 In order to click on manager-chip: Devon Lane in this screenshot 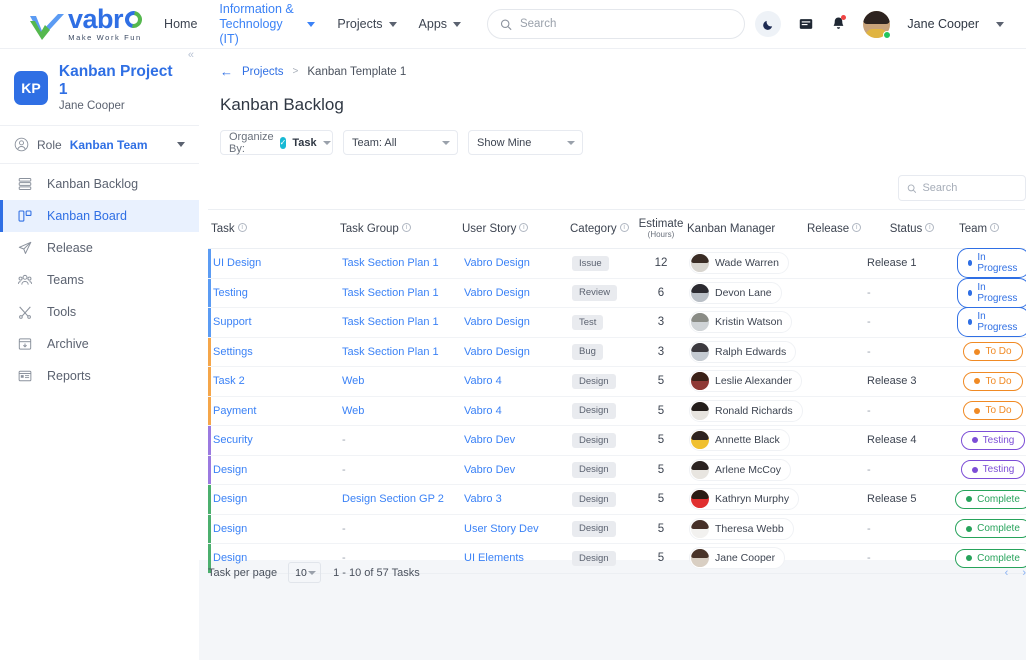, I will do `click(735, 292)`.